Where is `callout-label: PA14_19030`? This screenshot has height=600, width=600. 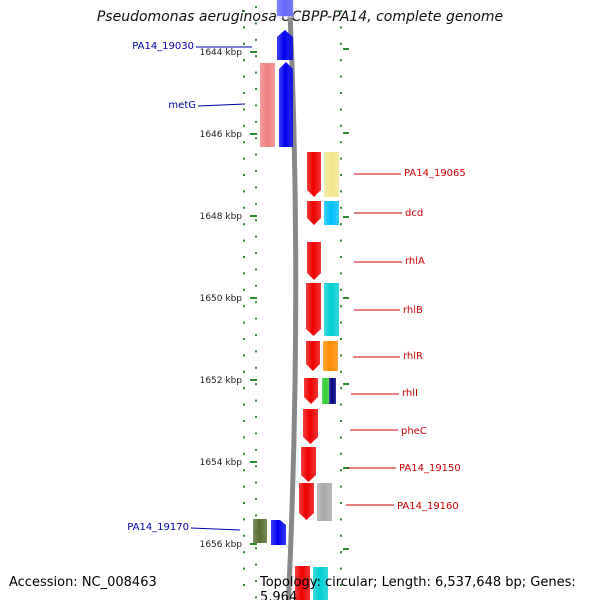 callout-label: PA14_19030 is located at coordinates (163, 46).